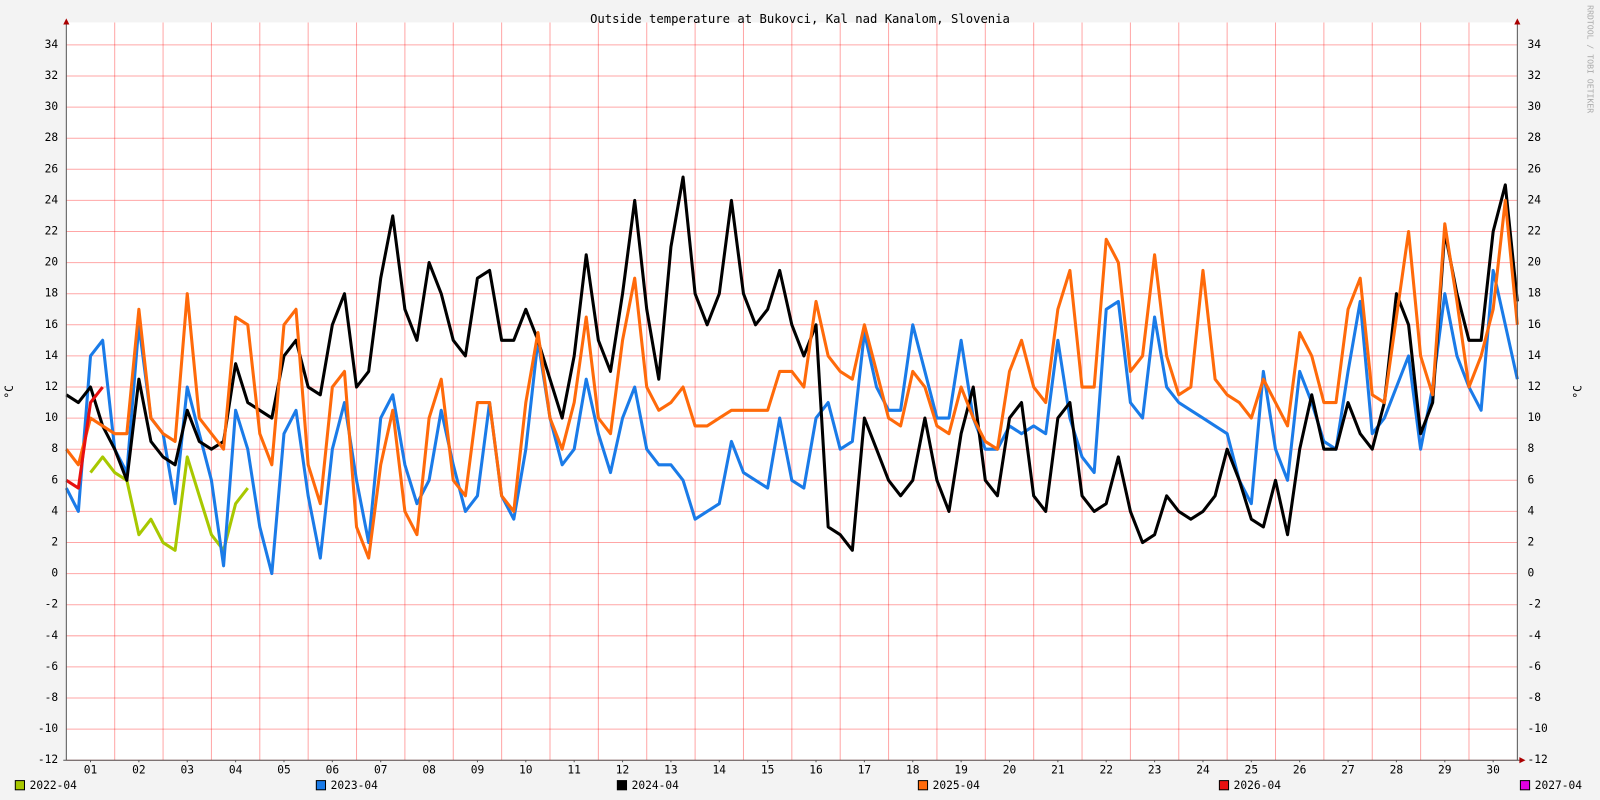 The width and height of the screenshot is (1600, 800). I want to click on x-tick-label: 12, so click(623, 769).